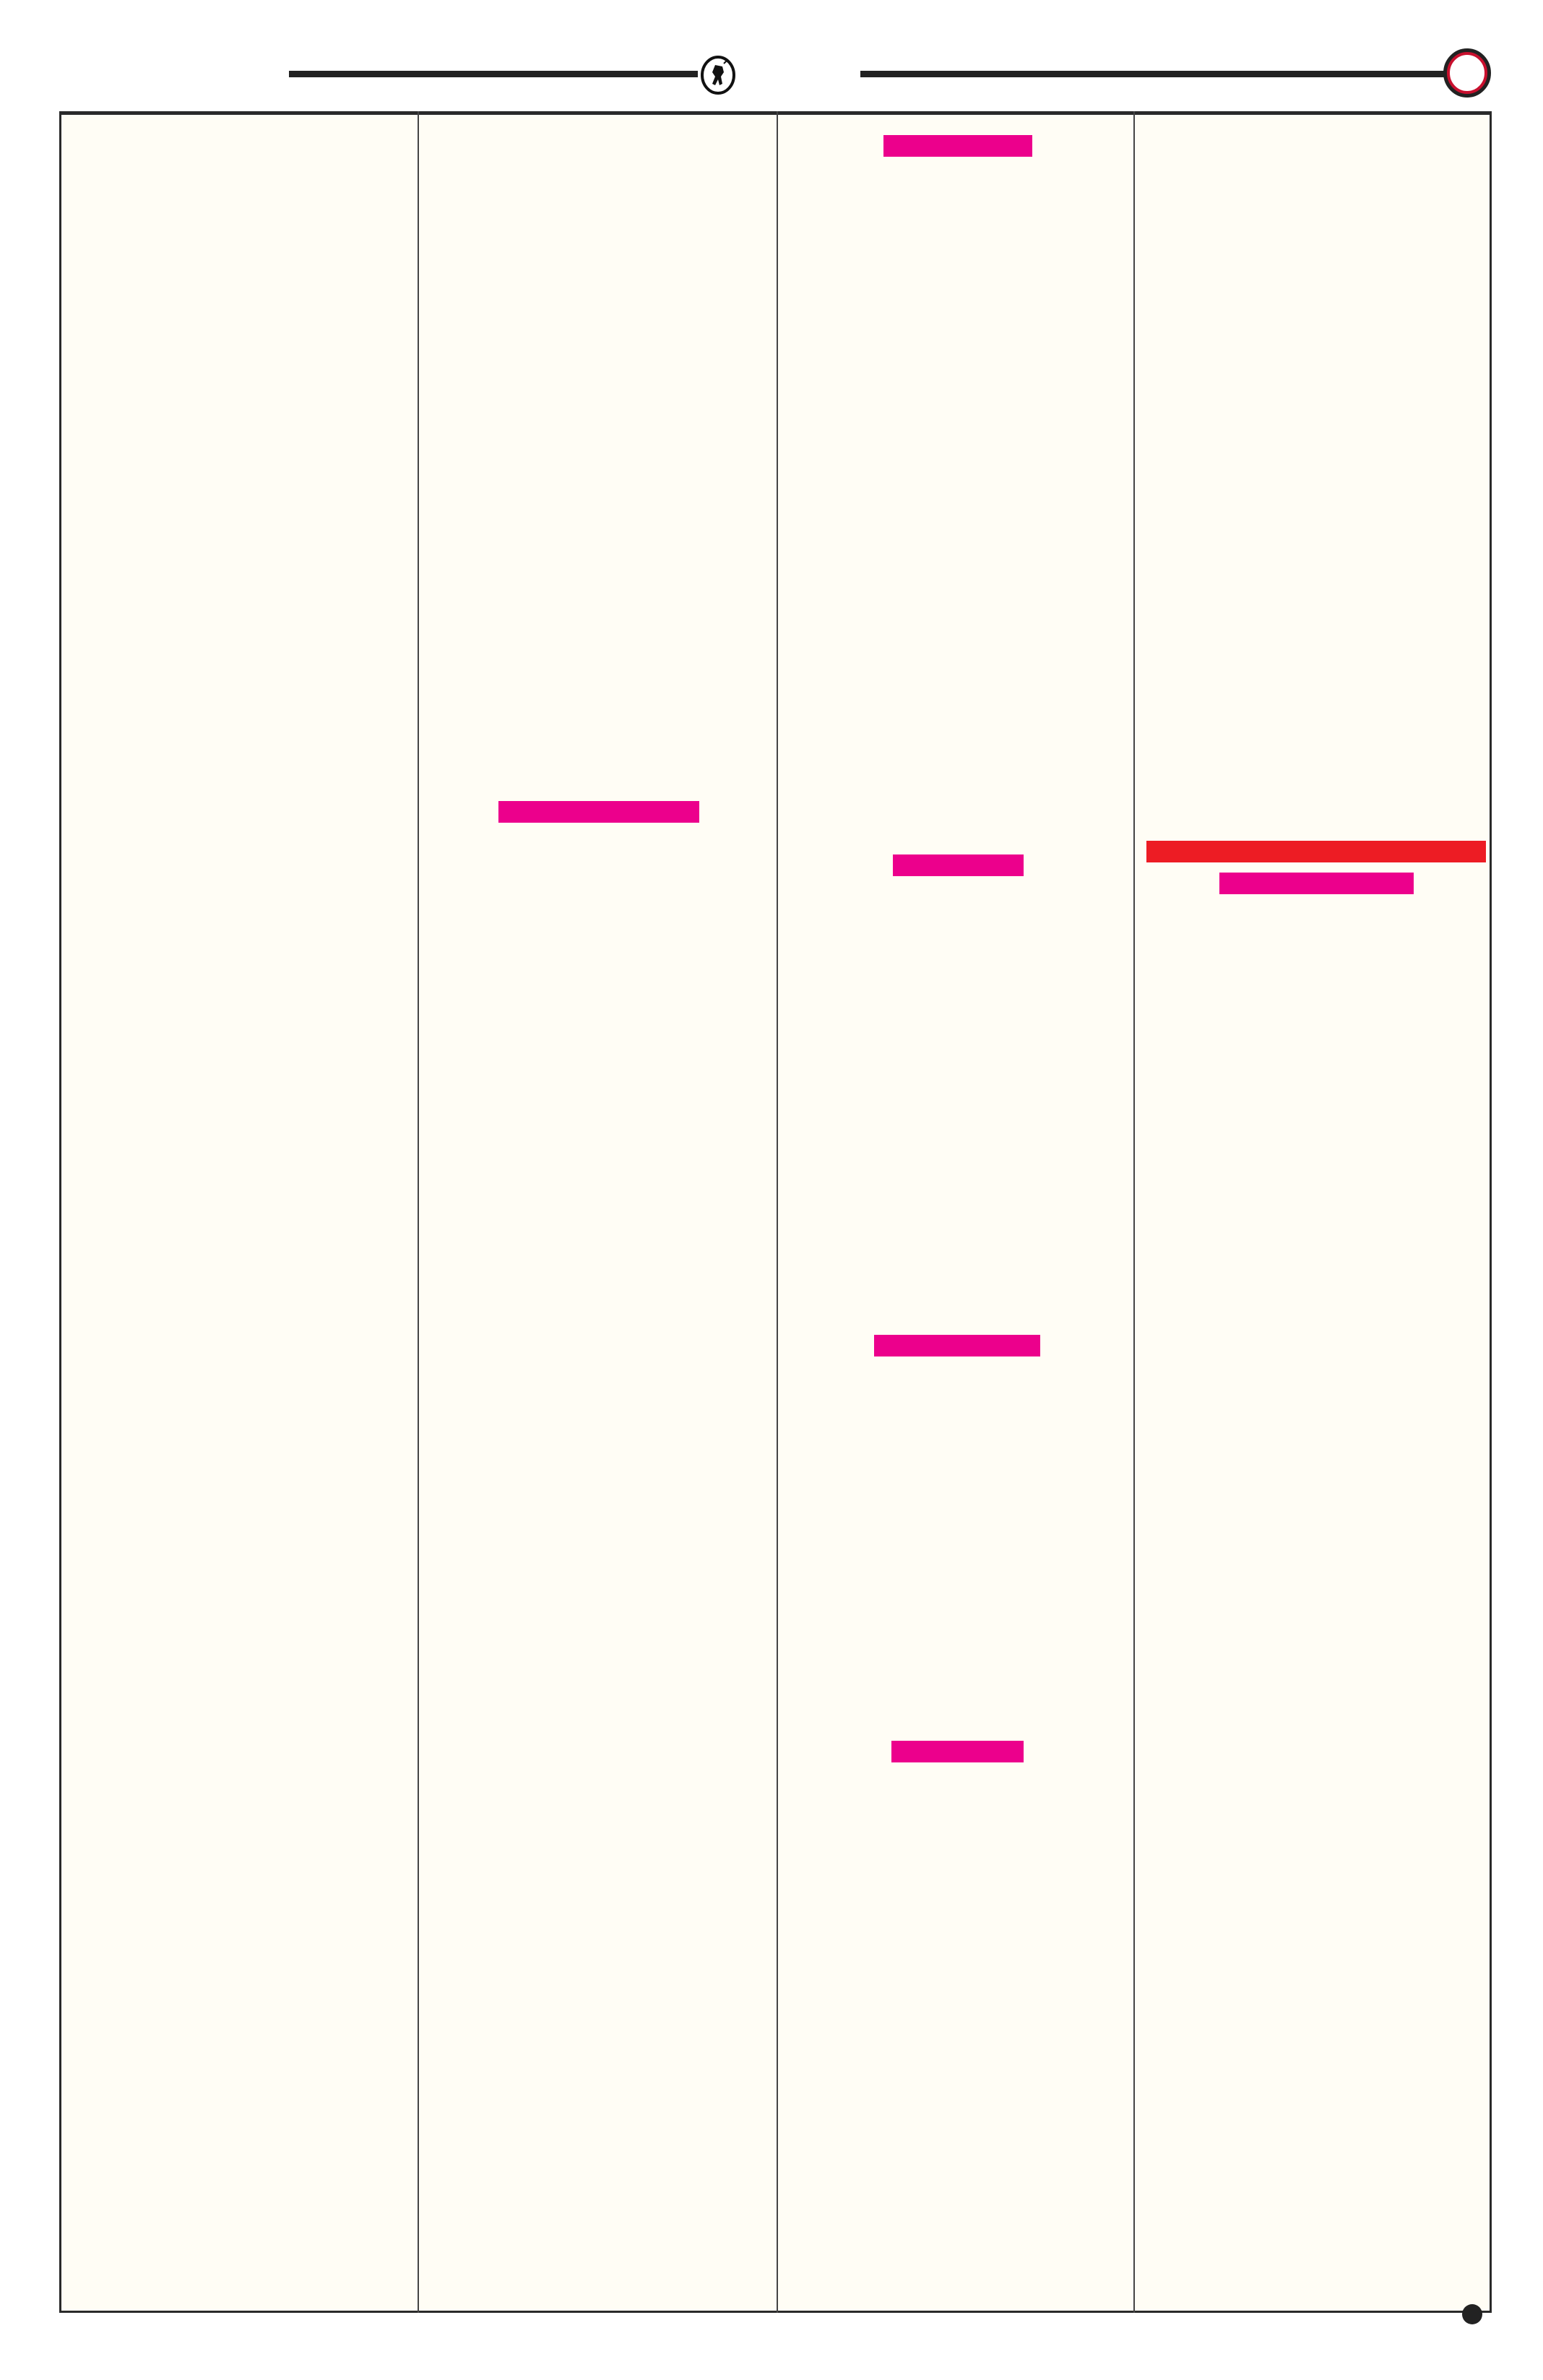 This screenshot has height=2380, width=1543. What do you see at coordinates (1316, 851) in the screenshot?
I see `column-4-title-bar` at bounding box center [1316, 851].